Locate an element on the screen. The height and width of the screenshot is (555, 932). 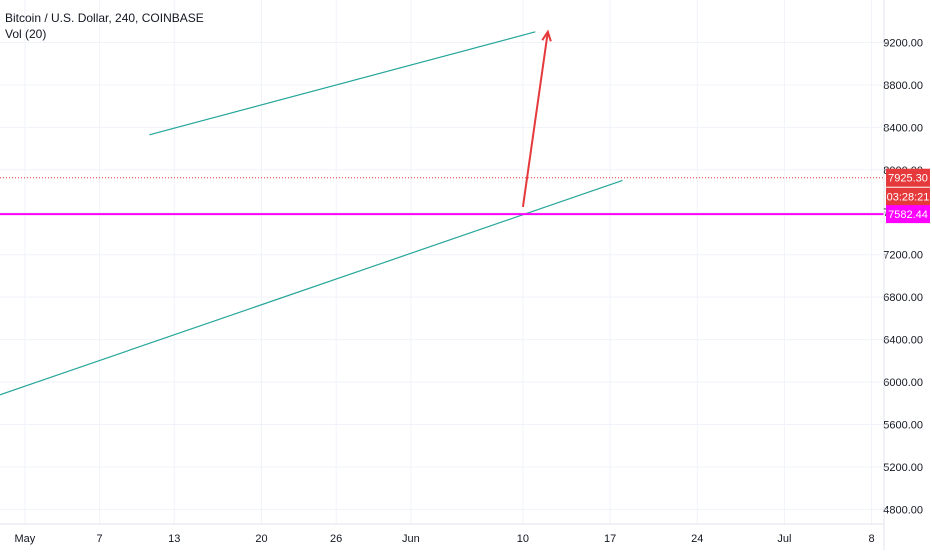
countdown-label: 03:28:21 is located at coordinates (908, 198).